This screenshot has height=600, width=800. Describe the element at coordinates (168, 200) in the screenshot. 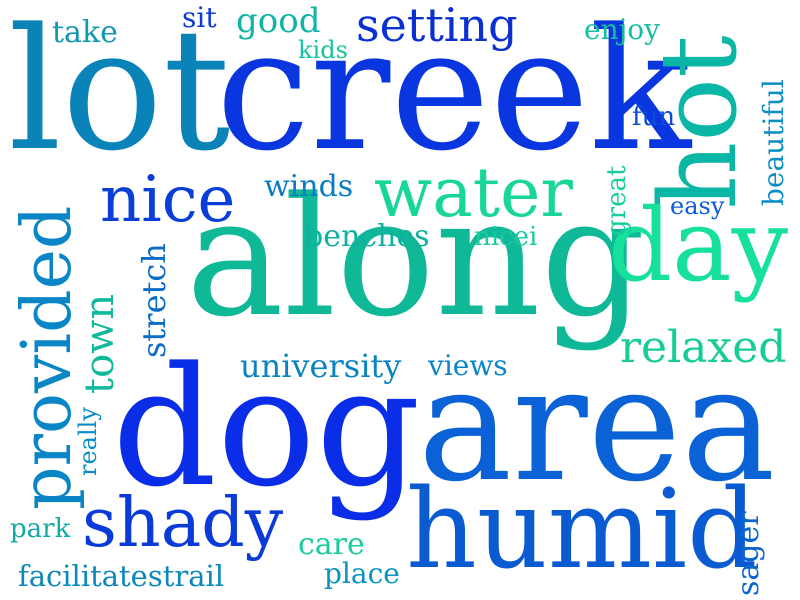

I see `word-nice: nice` at that location.